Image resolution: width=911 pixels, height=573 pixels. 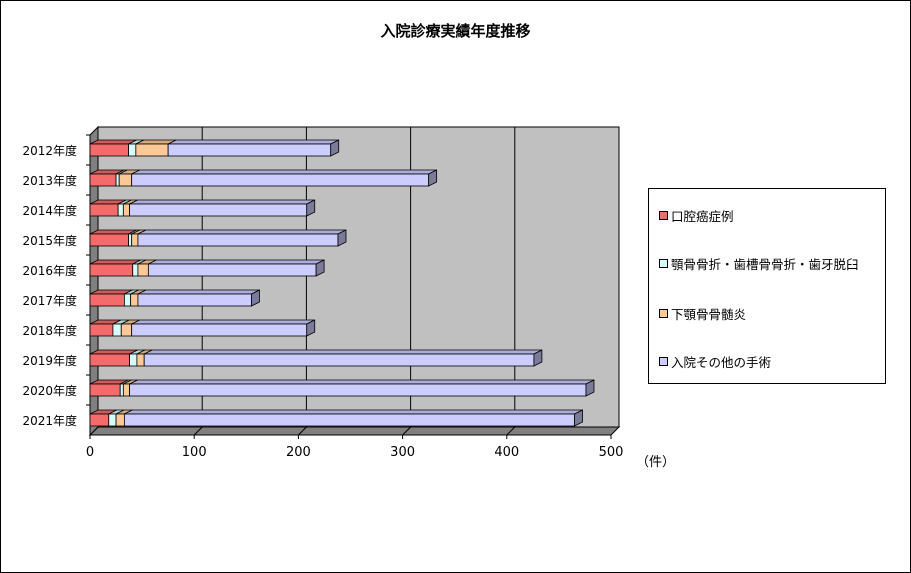 What do you see at coordinates (721, 362) in the screenshot?
I see `legend-label: 入院その他の手術` at bounding box center [721, 362].